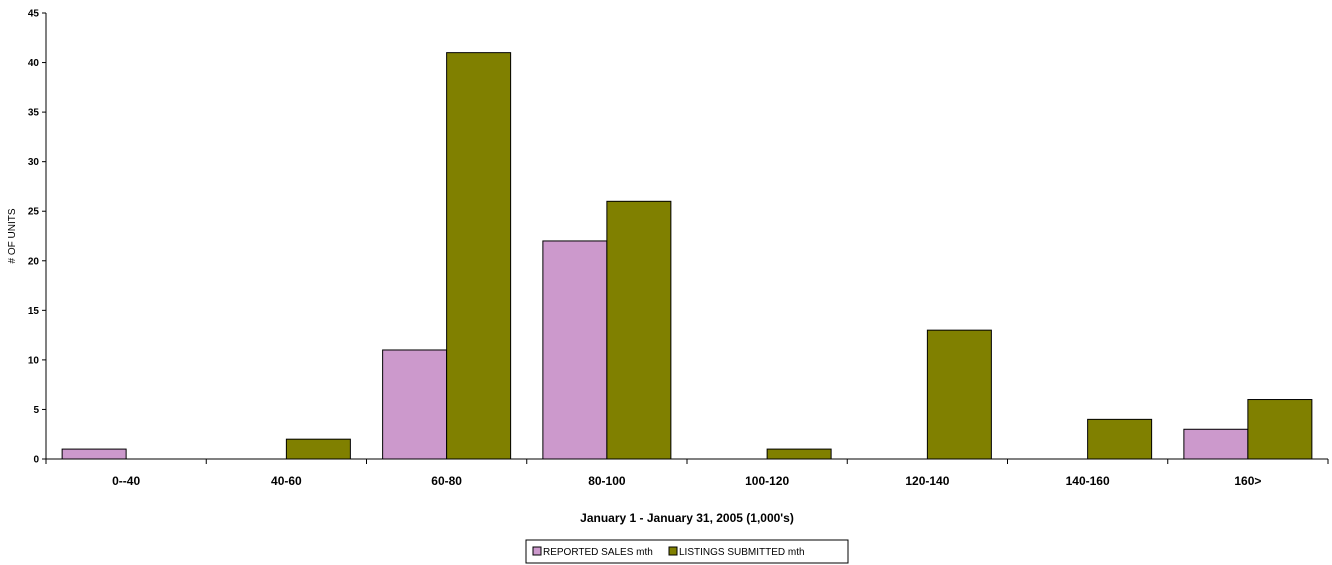 This screenshot has height=565, width=1332. Describe the element at coordinates (37, 237) in the screenshot. I see `y-axis: 0 5 10 15 20 25 30 35 40 45` at that location.